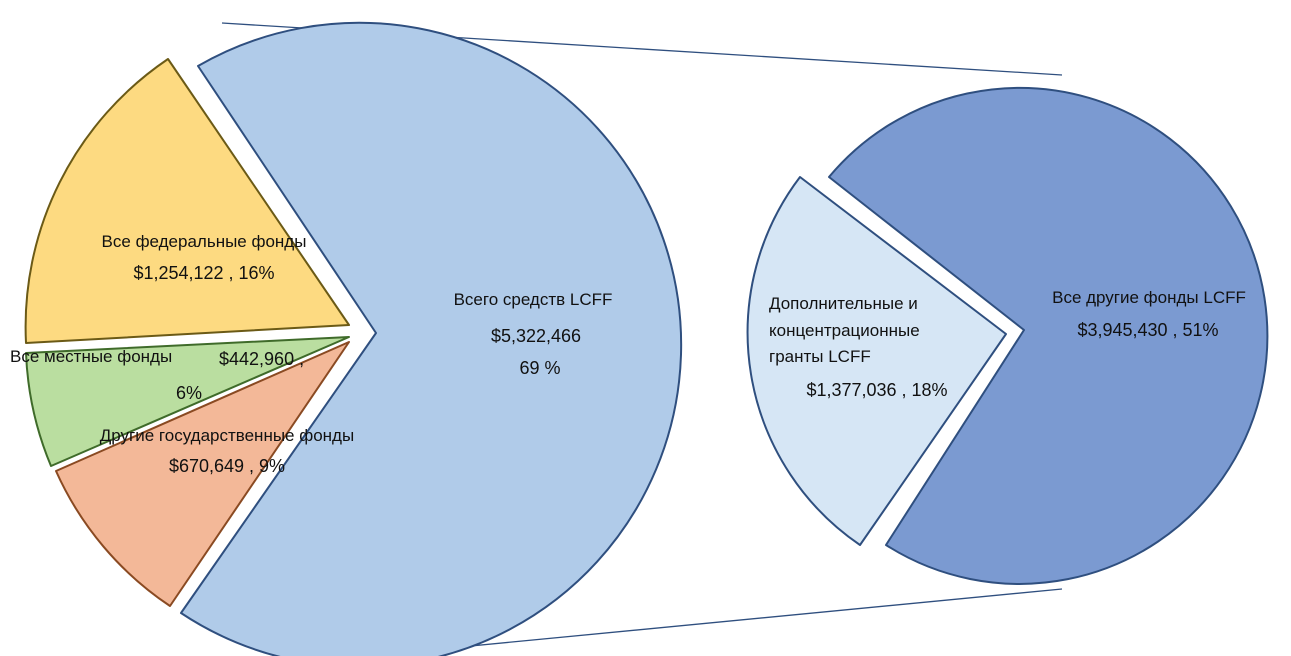 Image resolution: width=1291 pixels, height=656 pixels. Describe the element at coordinates (203, 273) in the screenshot. I see `label-federal-value: $1,254,122 , 16%` at that location.